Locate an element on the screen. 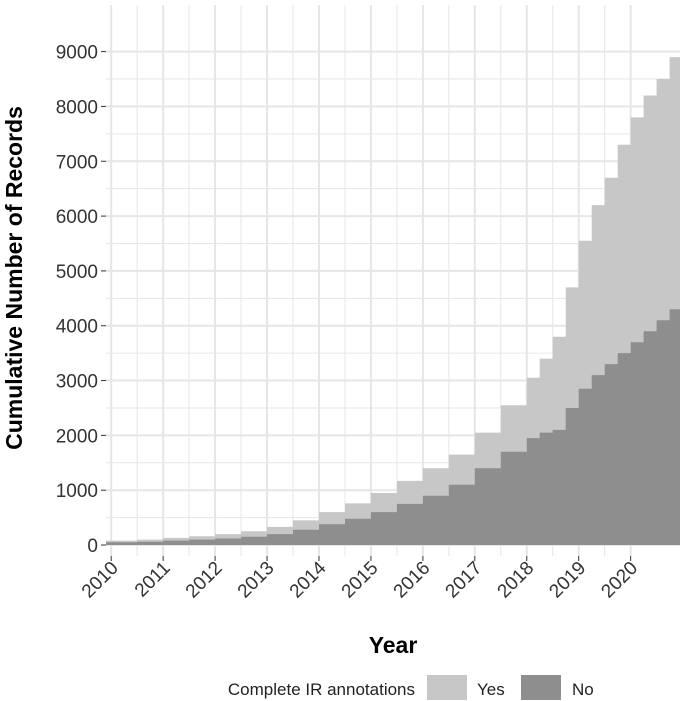  x-tick-label: 2013 is located at coordinates (256, 580).